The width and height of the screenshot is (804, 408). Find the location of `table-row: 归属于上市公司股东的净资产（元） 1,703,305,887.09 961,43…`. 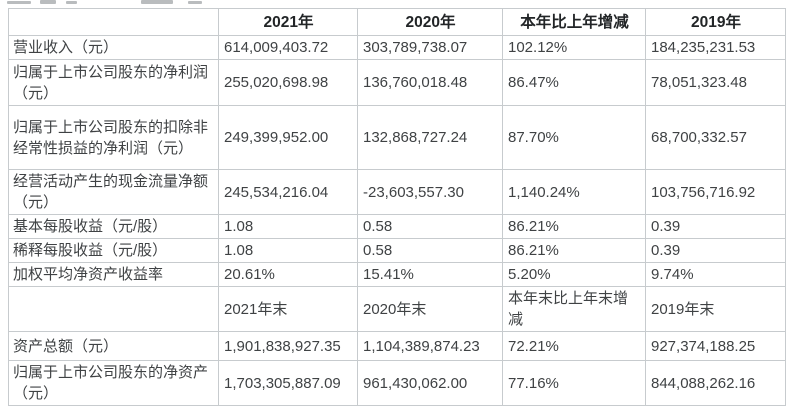

table-row: 归属于上市公司股东的净资产（元） 1,703,305,887.09 961,43… is located at coordinates (397, 383).